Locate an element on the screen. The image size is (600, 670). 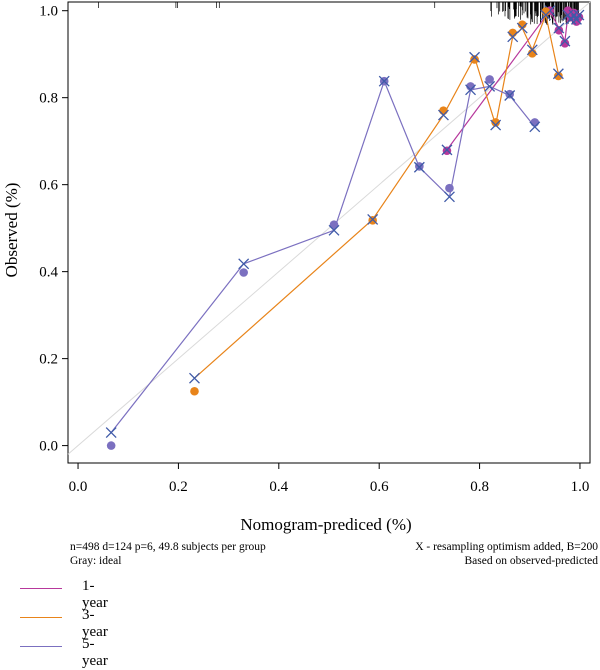
legend-label-1-year: 1-year is located at coordinates (95, 594).